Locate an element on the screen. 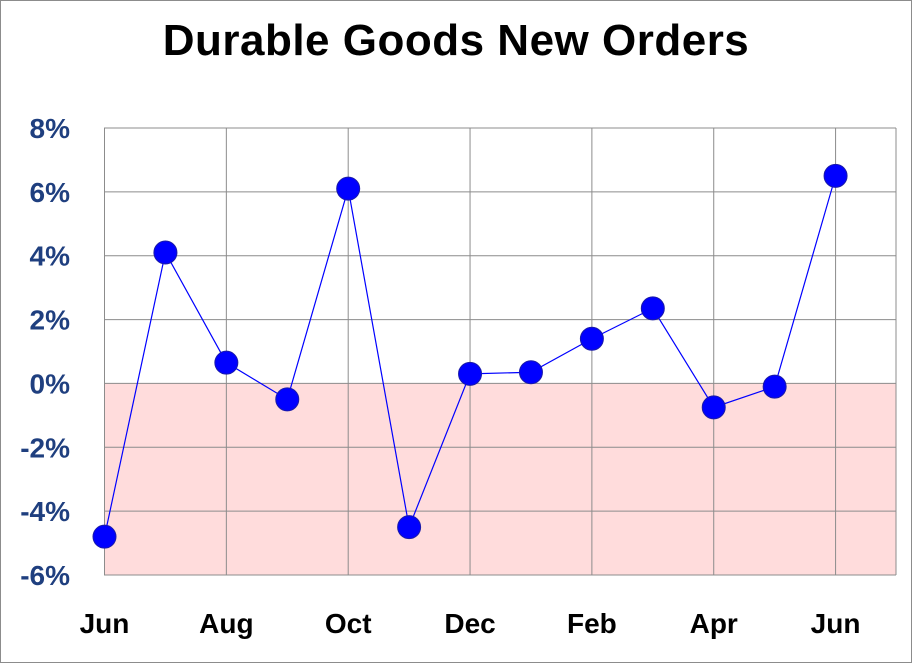 Image resolution: width=912 pixels, height=663 pixels. y-tick-label: 6% is located at coordinates (50, 192).